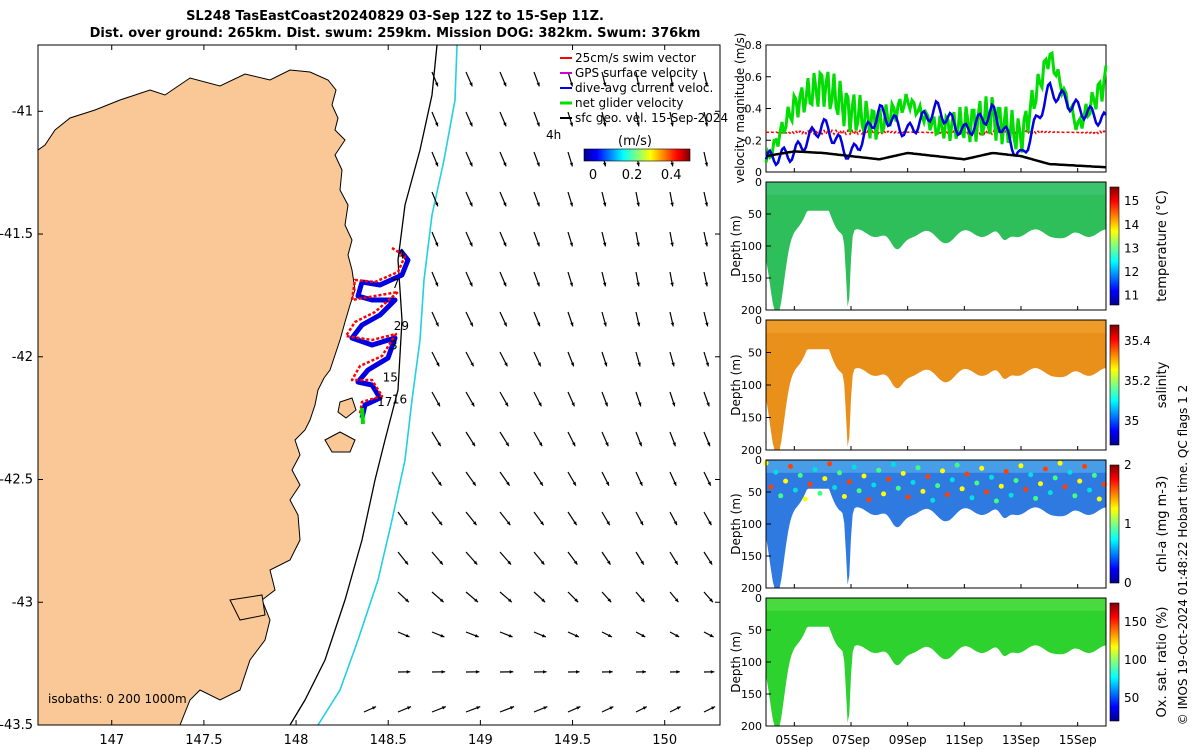 This screenshot has width=1200, height=750. I want to click on colorbar-tick-label: 0.4, so click(671, 175).